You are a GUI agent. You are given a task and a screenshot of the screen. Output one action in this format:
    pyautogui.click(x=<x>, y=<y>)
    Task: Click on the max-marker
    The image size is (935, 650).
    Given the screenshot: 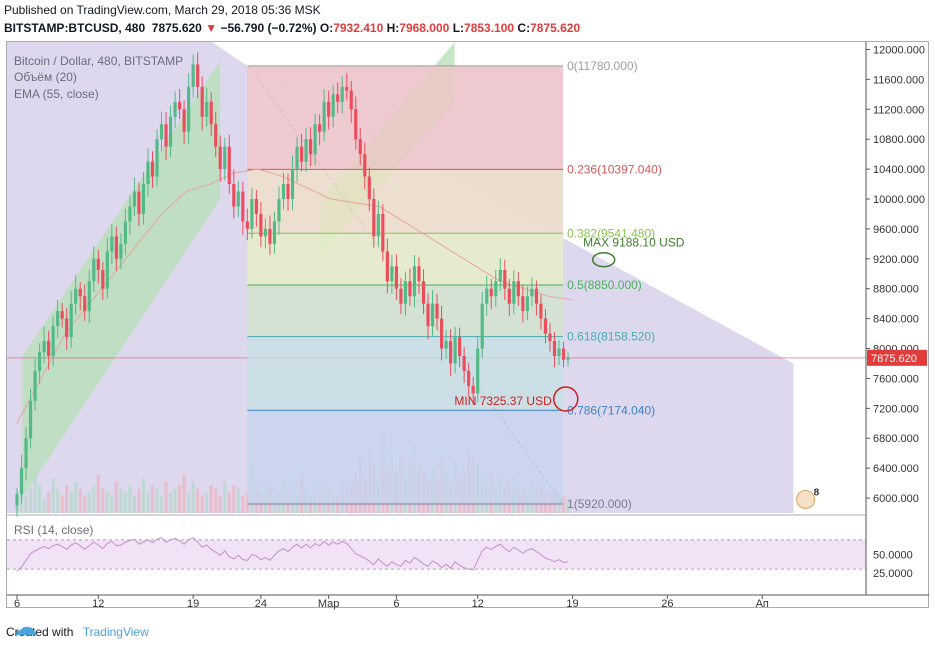 What is the action you would take?
    pyautogui.click(x=603, y=259)
    